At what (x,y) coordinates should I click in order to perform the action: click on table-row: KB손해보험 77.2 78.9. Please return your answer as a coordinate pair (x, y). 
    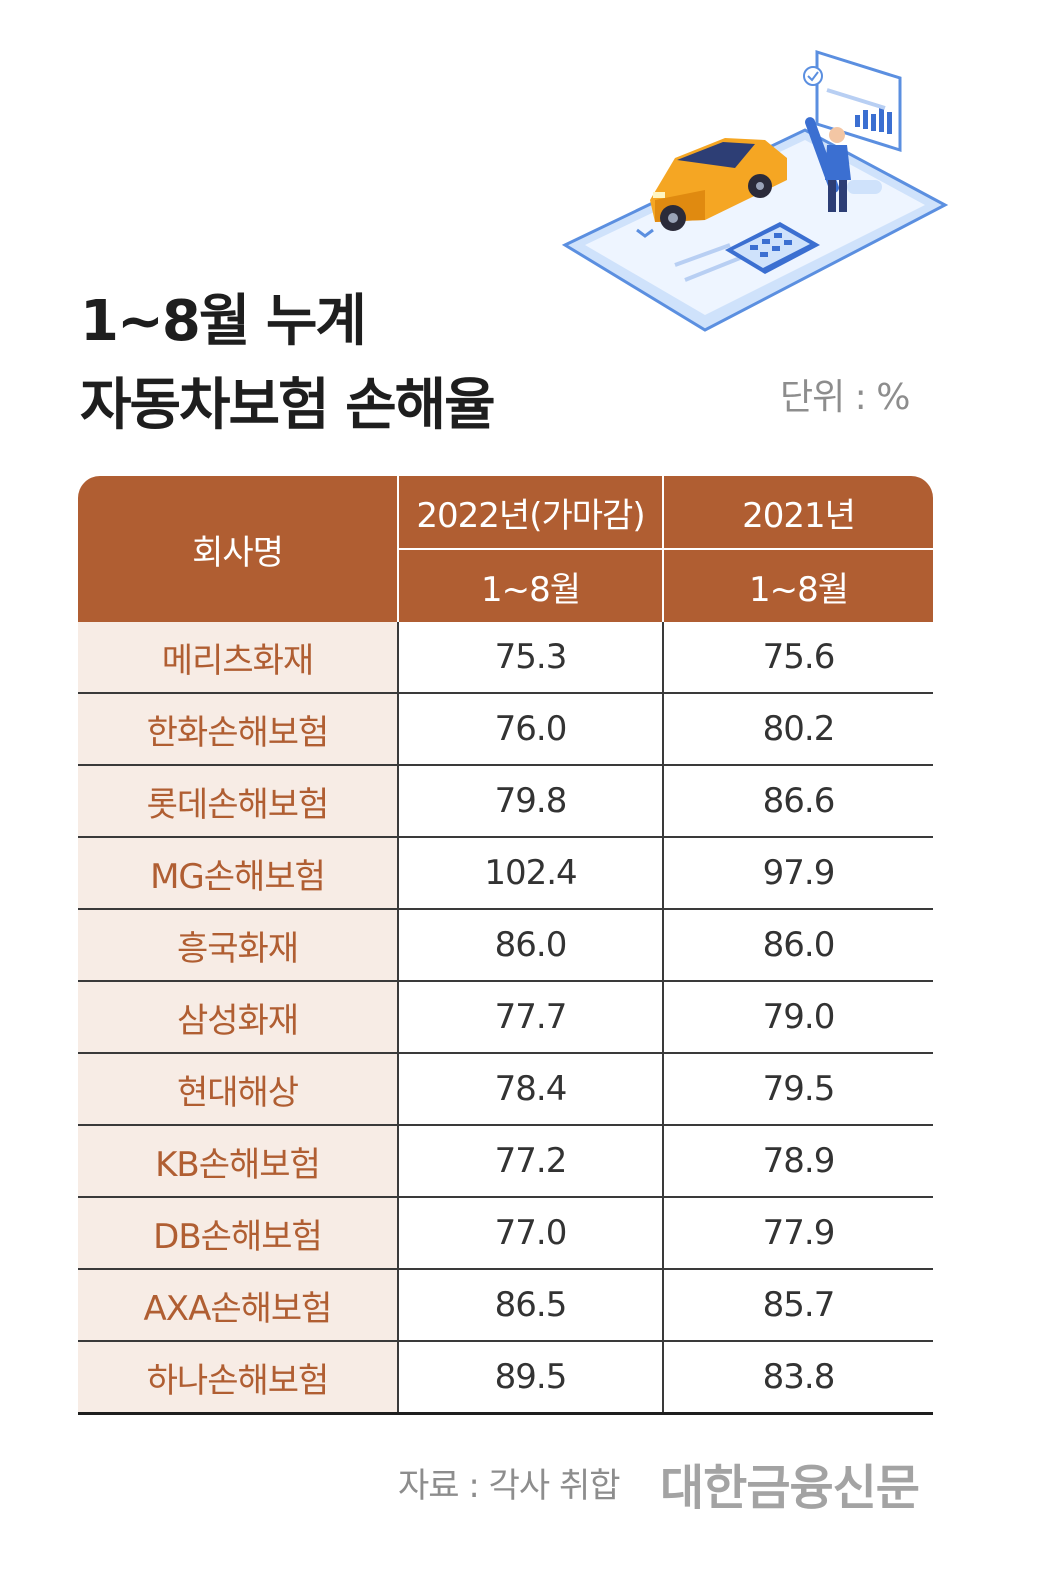
    Looking at the image, I should click on (505, 1161).